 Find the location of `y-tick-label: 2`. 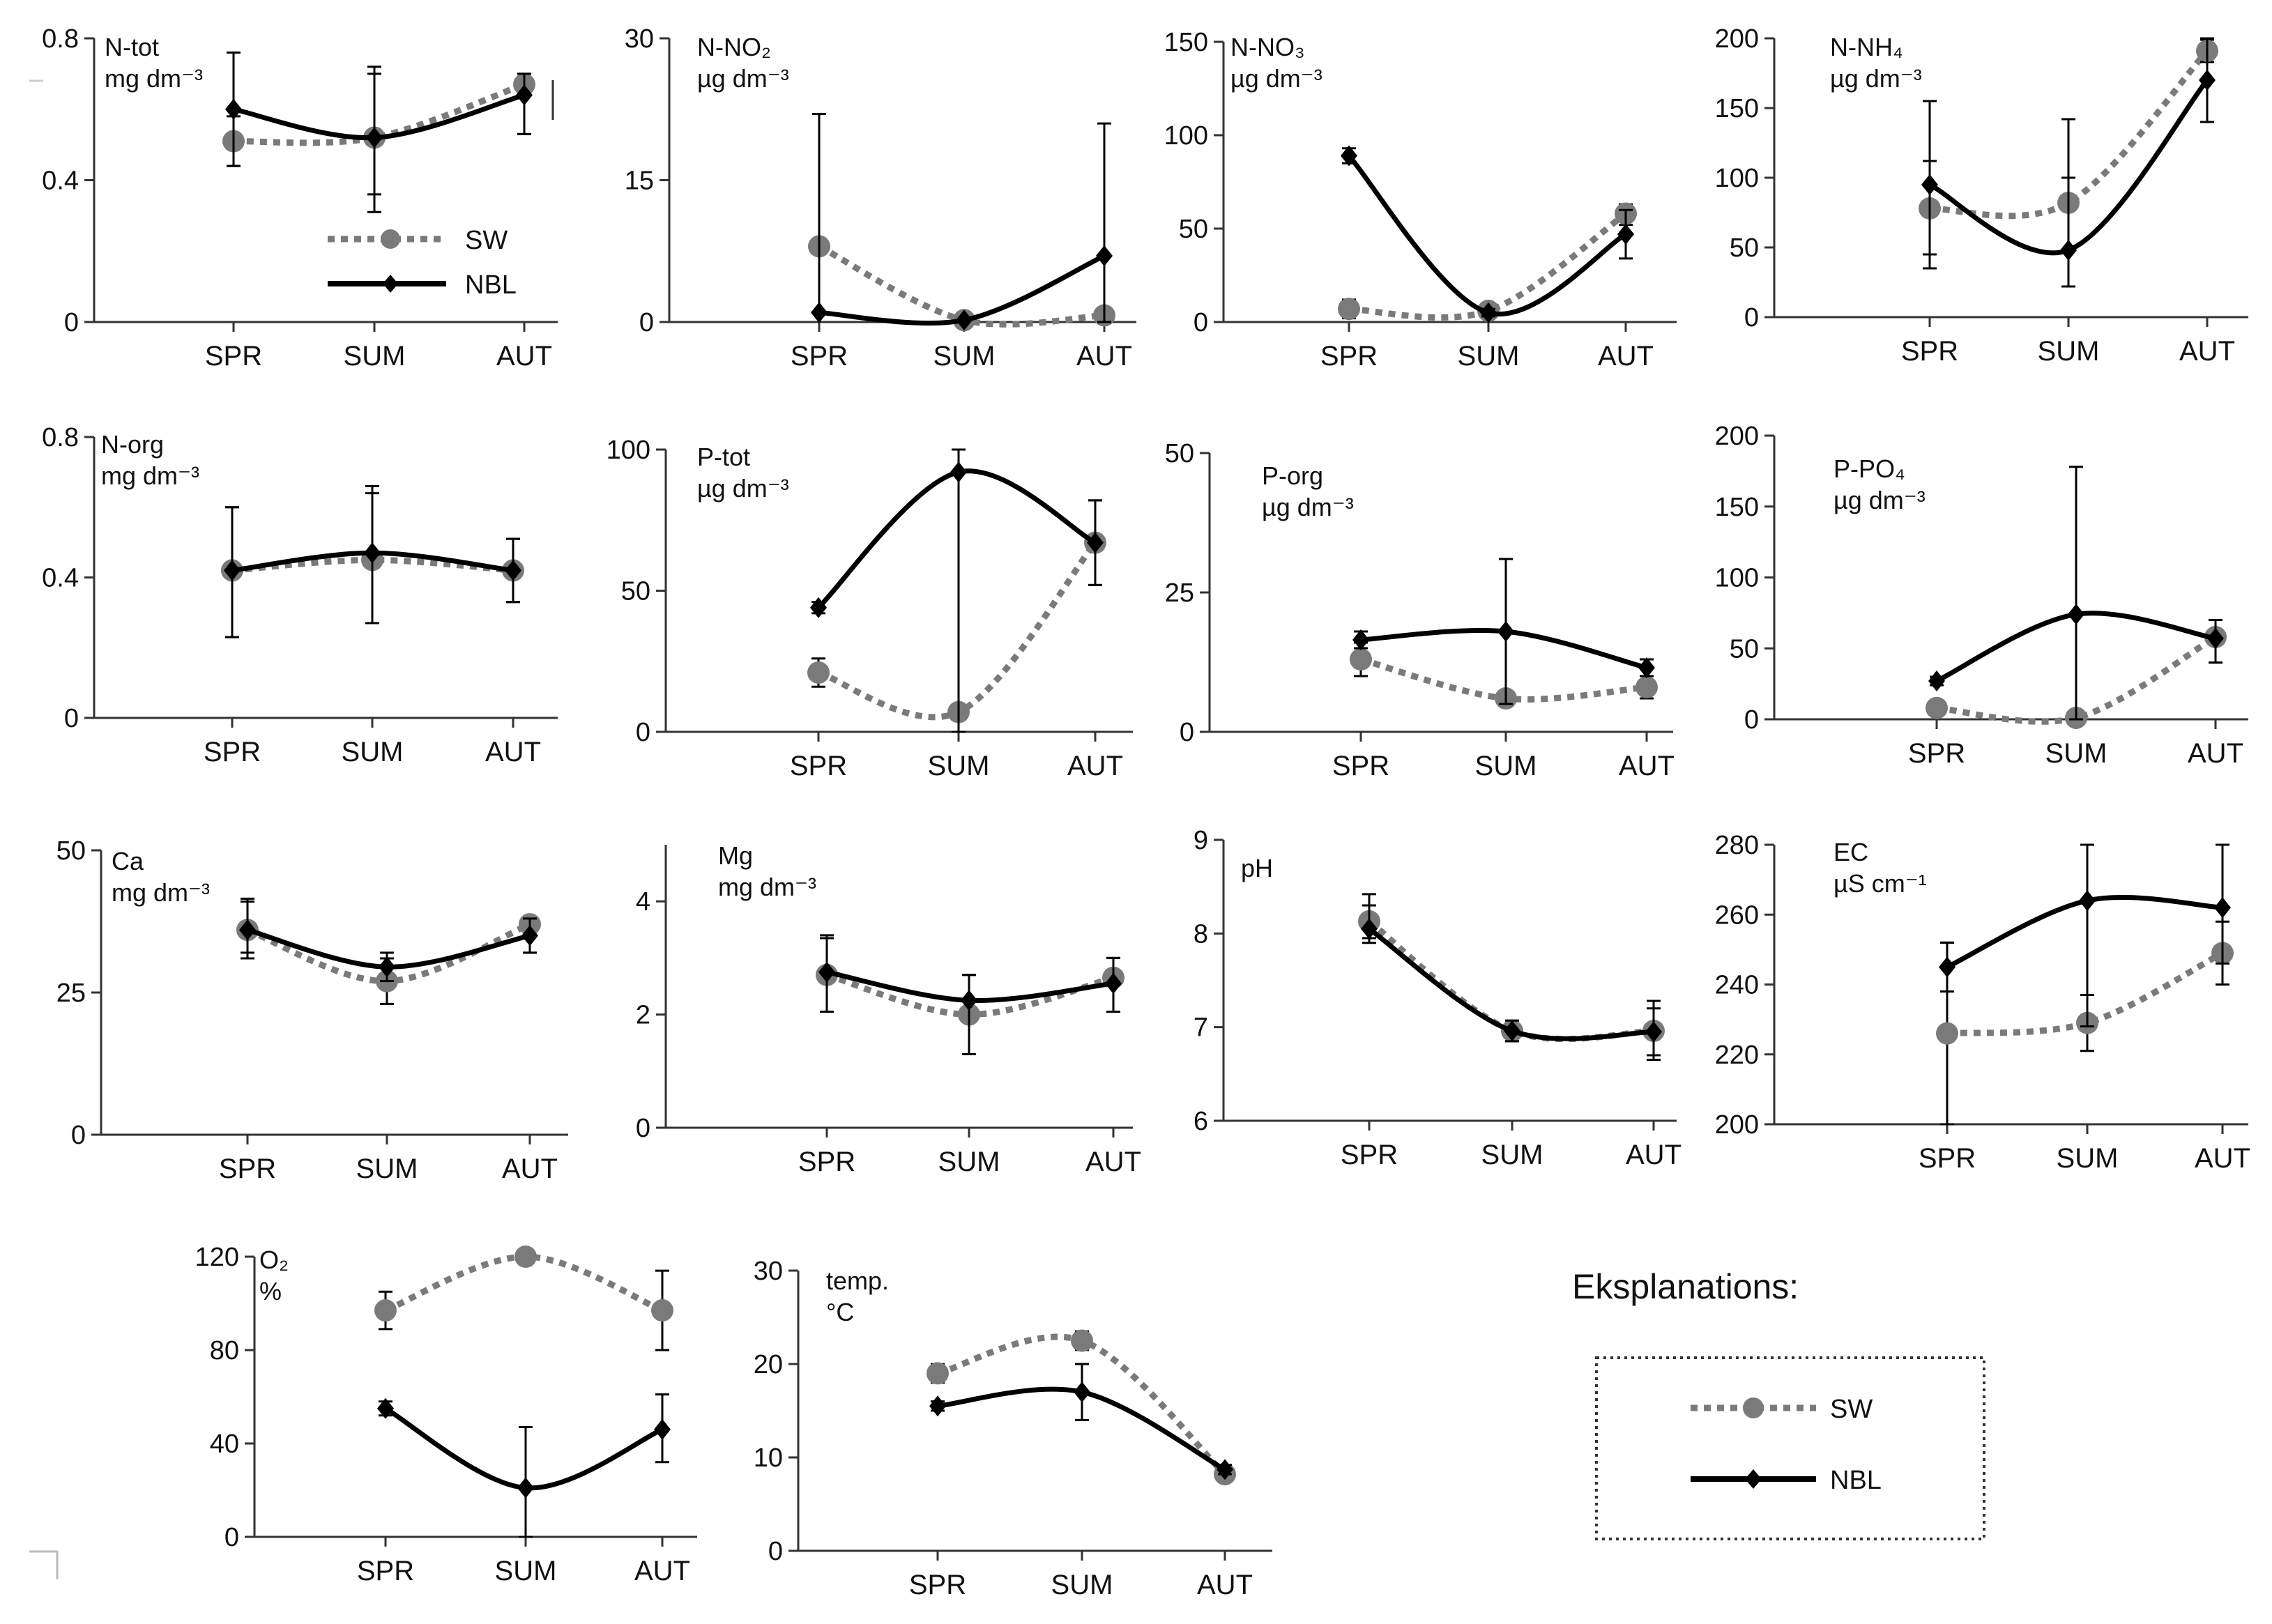

y-tick-label: 2 is located at coordinates (643, 1015).